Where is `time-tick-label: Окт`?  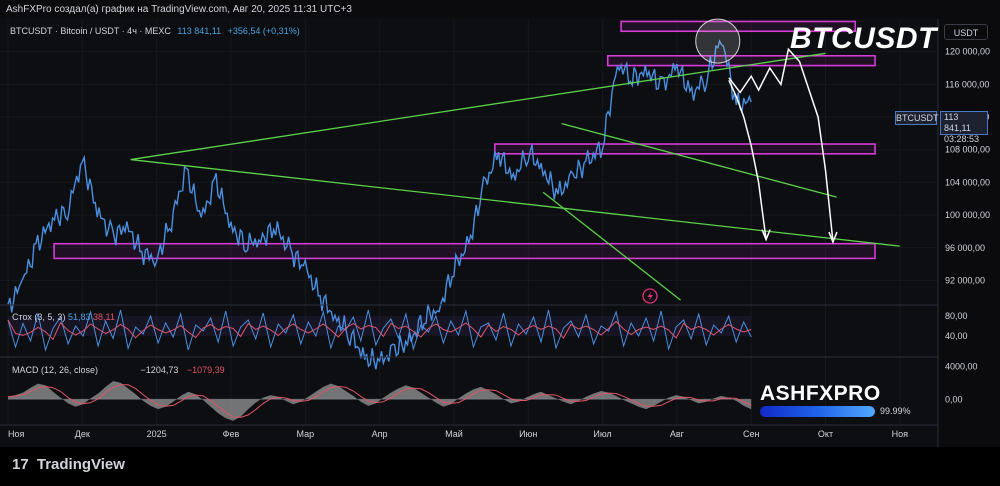 time-tick-label: Окт is located at coordinates (825, 434).